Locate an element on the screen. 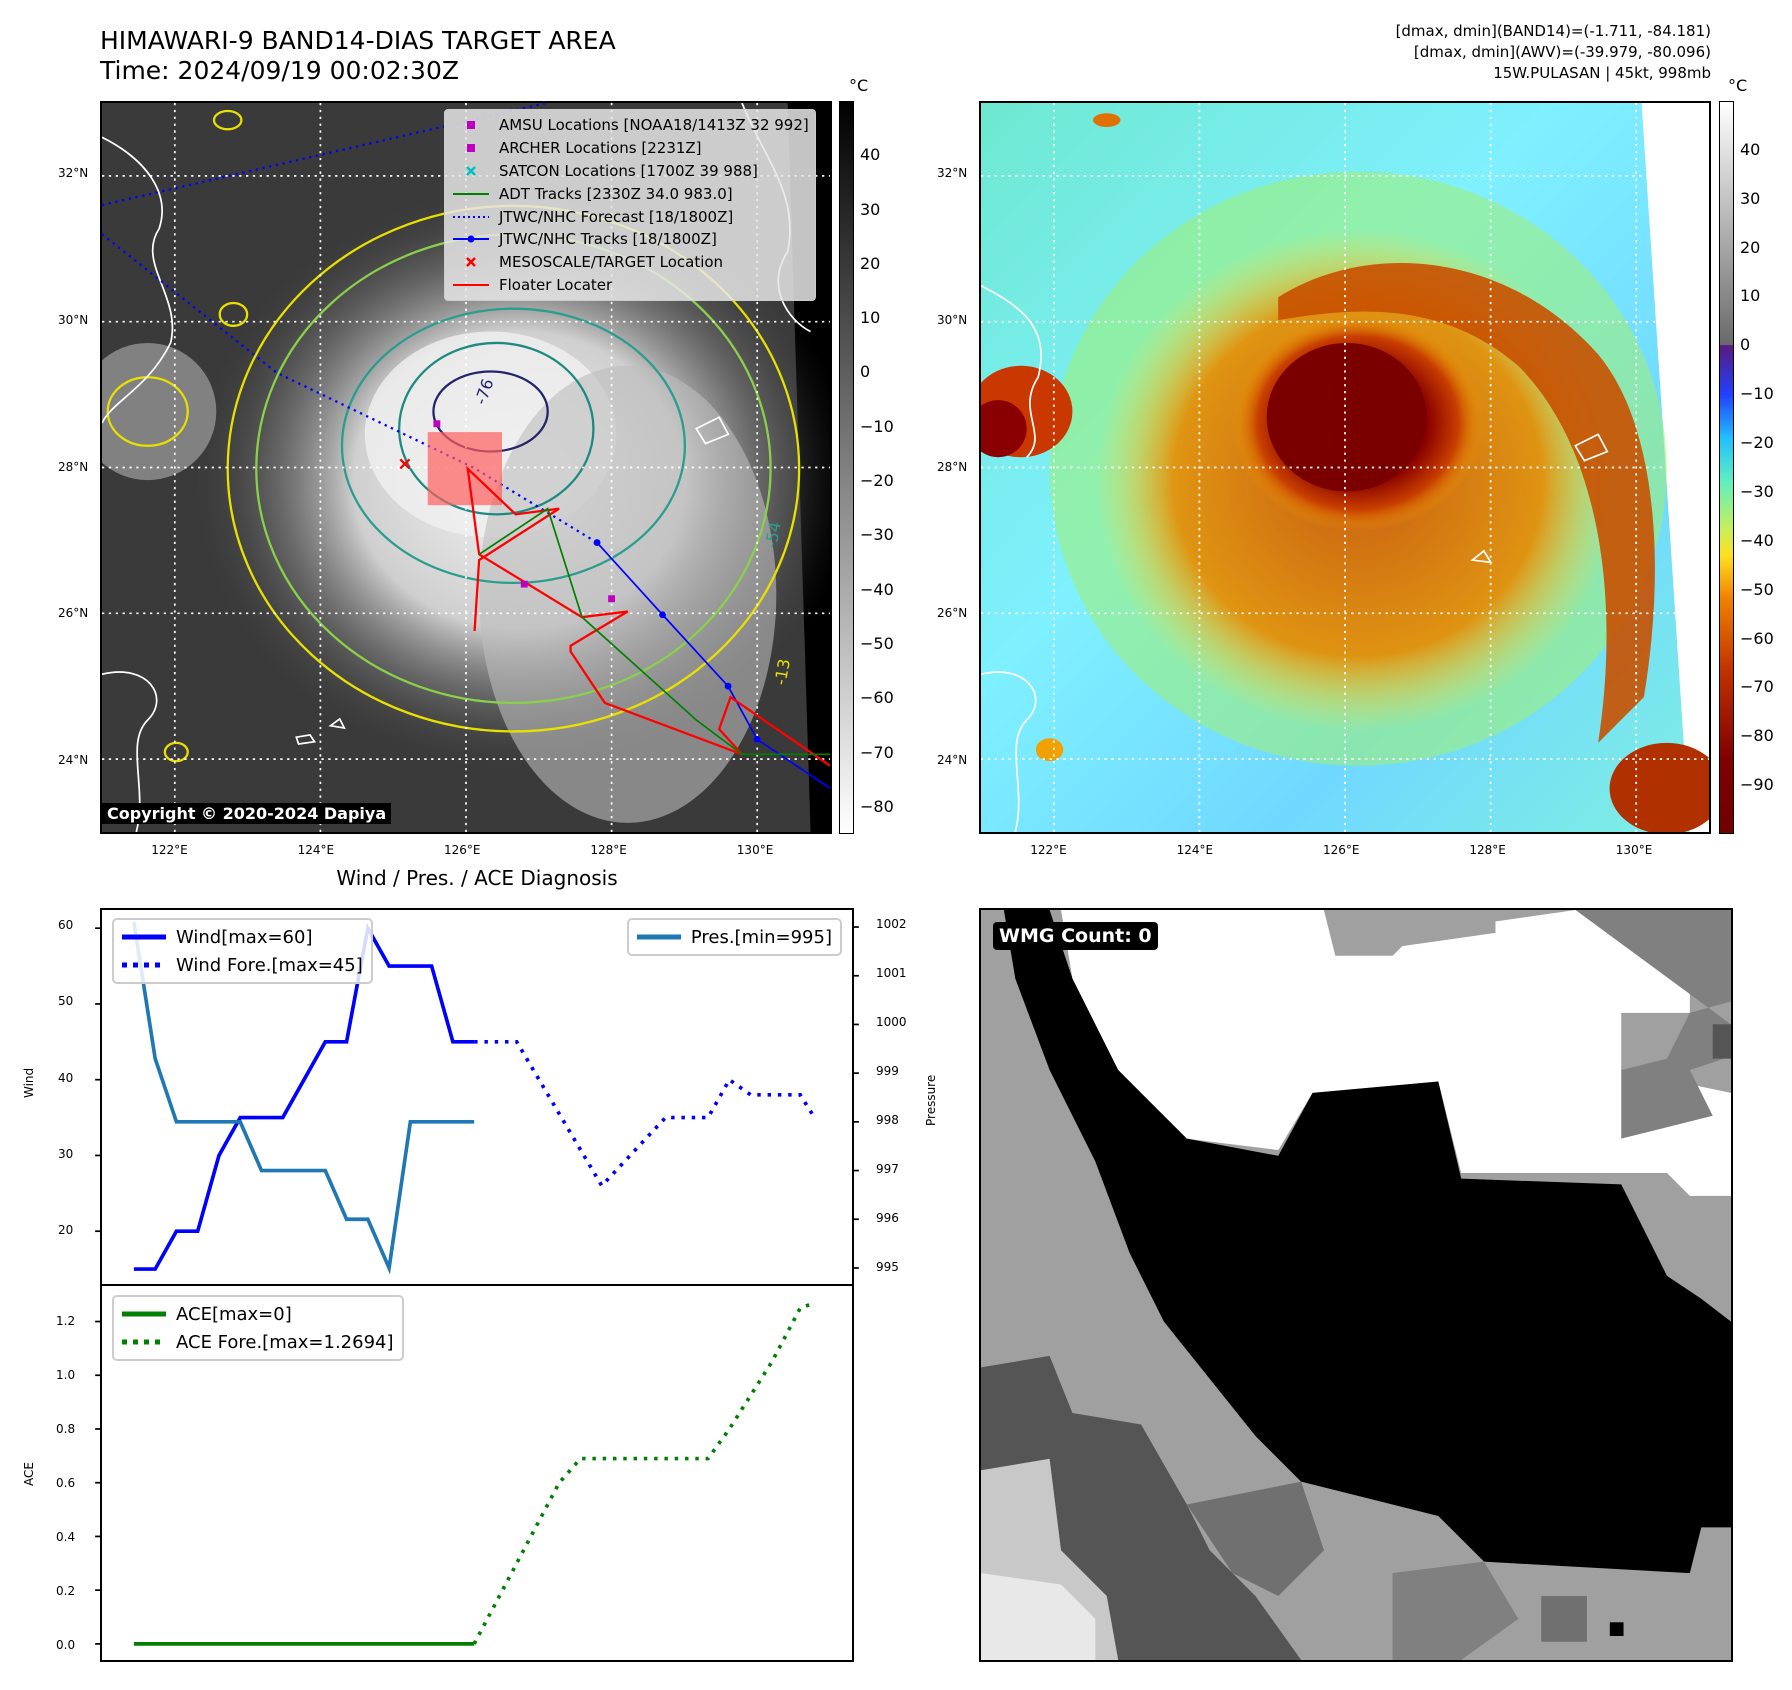  contour-label: -13 is located at coordinates (782, 671).